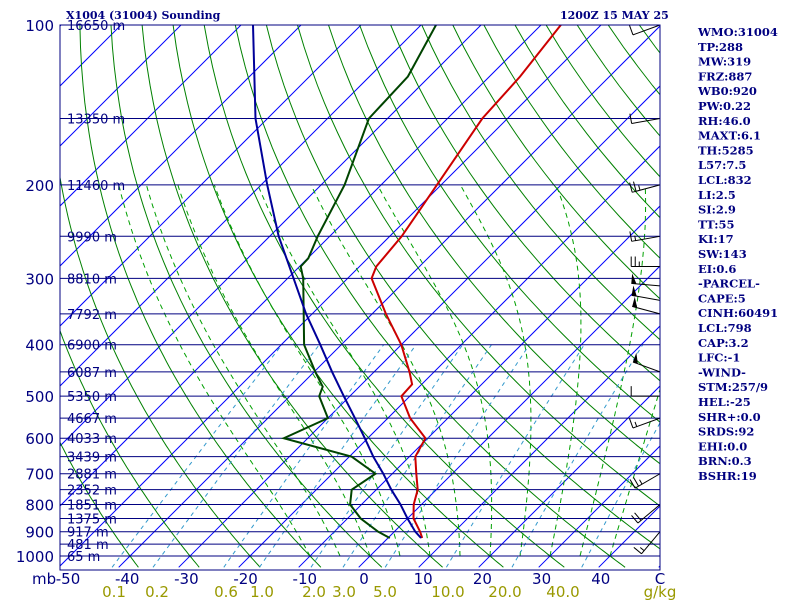  I want to click on index-item: FRZ:887, so click(725, 76).